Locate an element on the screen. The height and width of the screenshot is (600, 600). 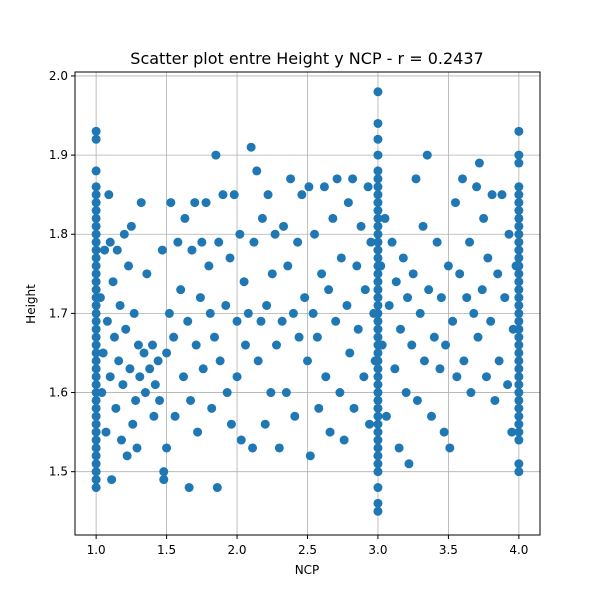
x-tick-label: 2.5 is located at coordinates (307, 550).